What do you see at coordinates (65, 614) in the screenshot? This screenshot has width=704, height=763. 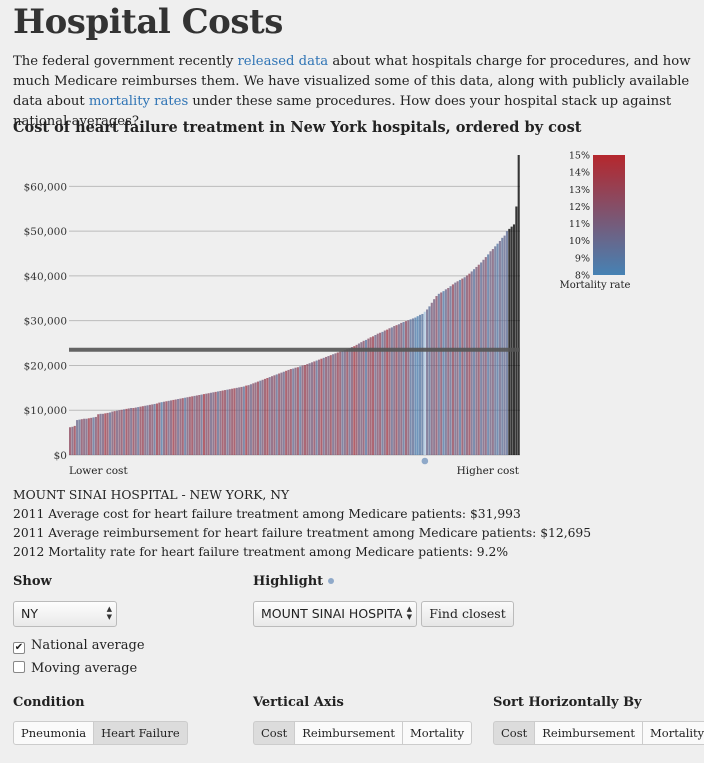 I see `state-select: NY ▲ ▼` at bounding box center [65, 614].